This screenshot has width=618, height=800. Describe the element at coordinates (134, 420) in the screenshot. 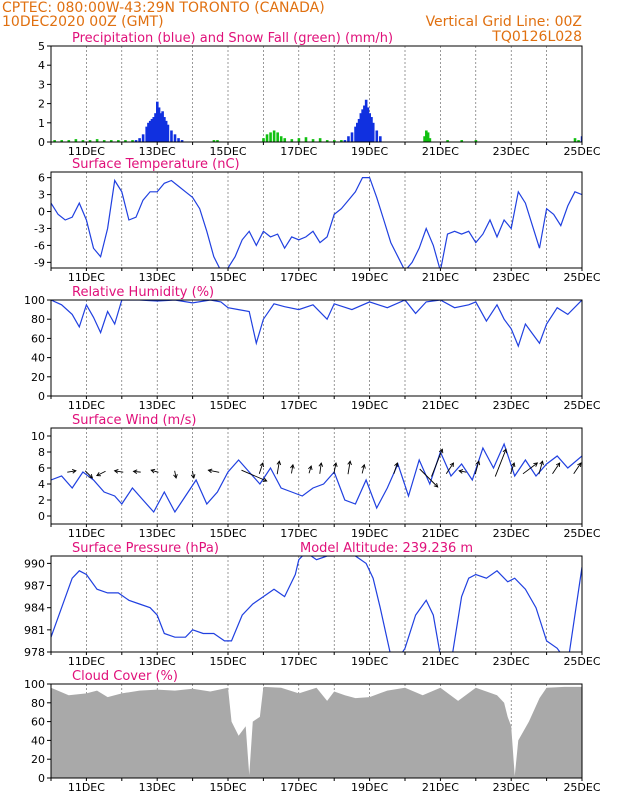

I see `panel-title: Surface Wind (m/s)` at that location.